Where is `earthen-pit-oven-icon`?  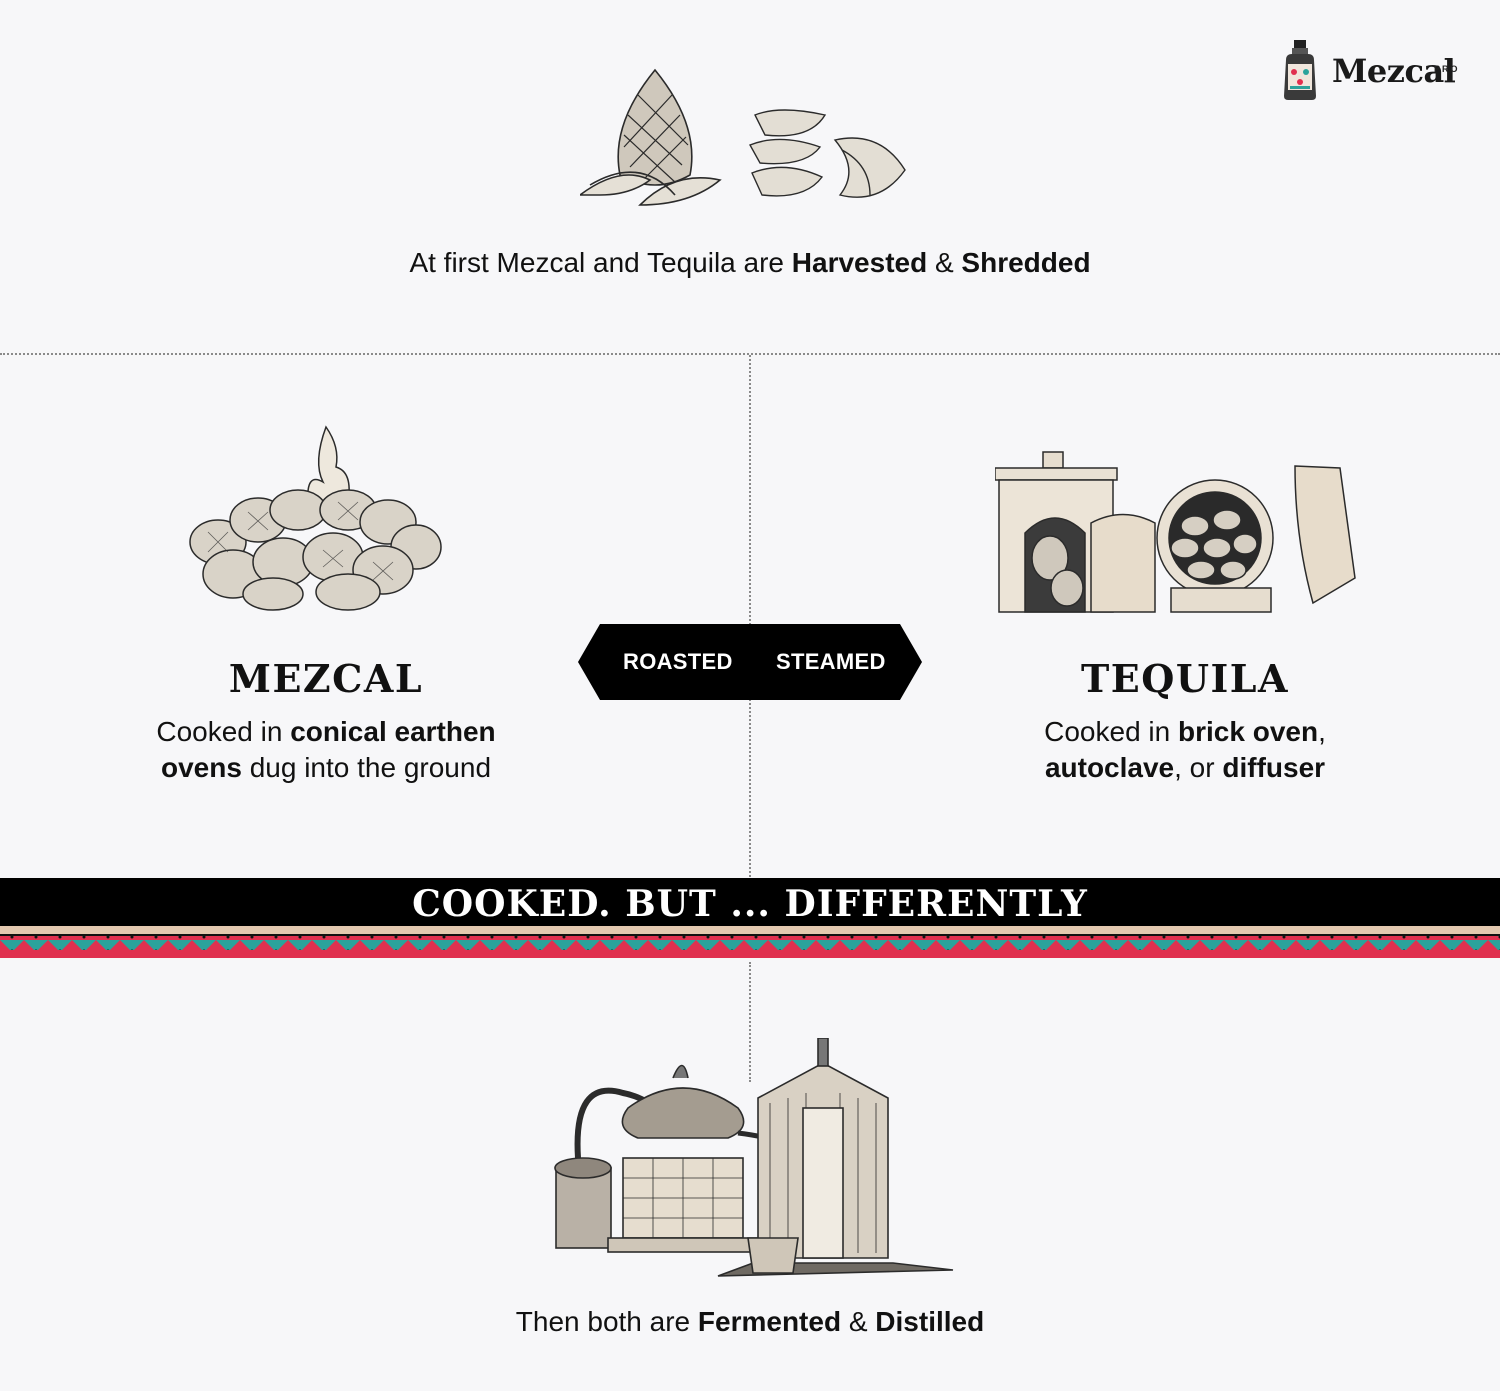
earthen-pit-oven-icon is located at coordinates (315, 518).